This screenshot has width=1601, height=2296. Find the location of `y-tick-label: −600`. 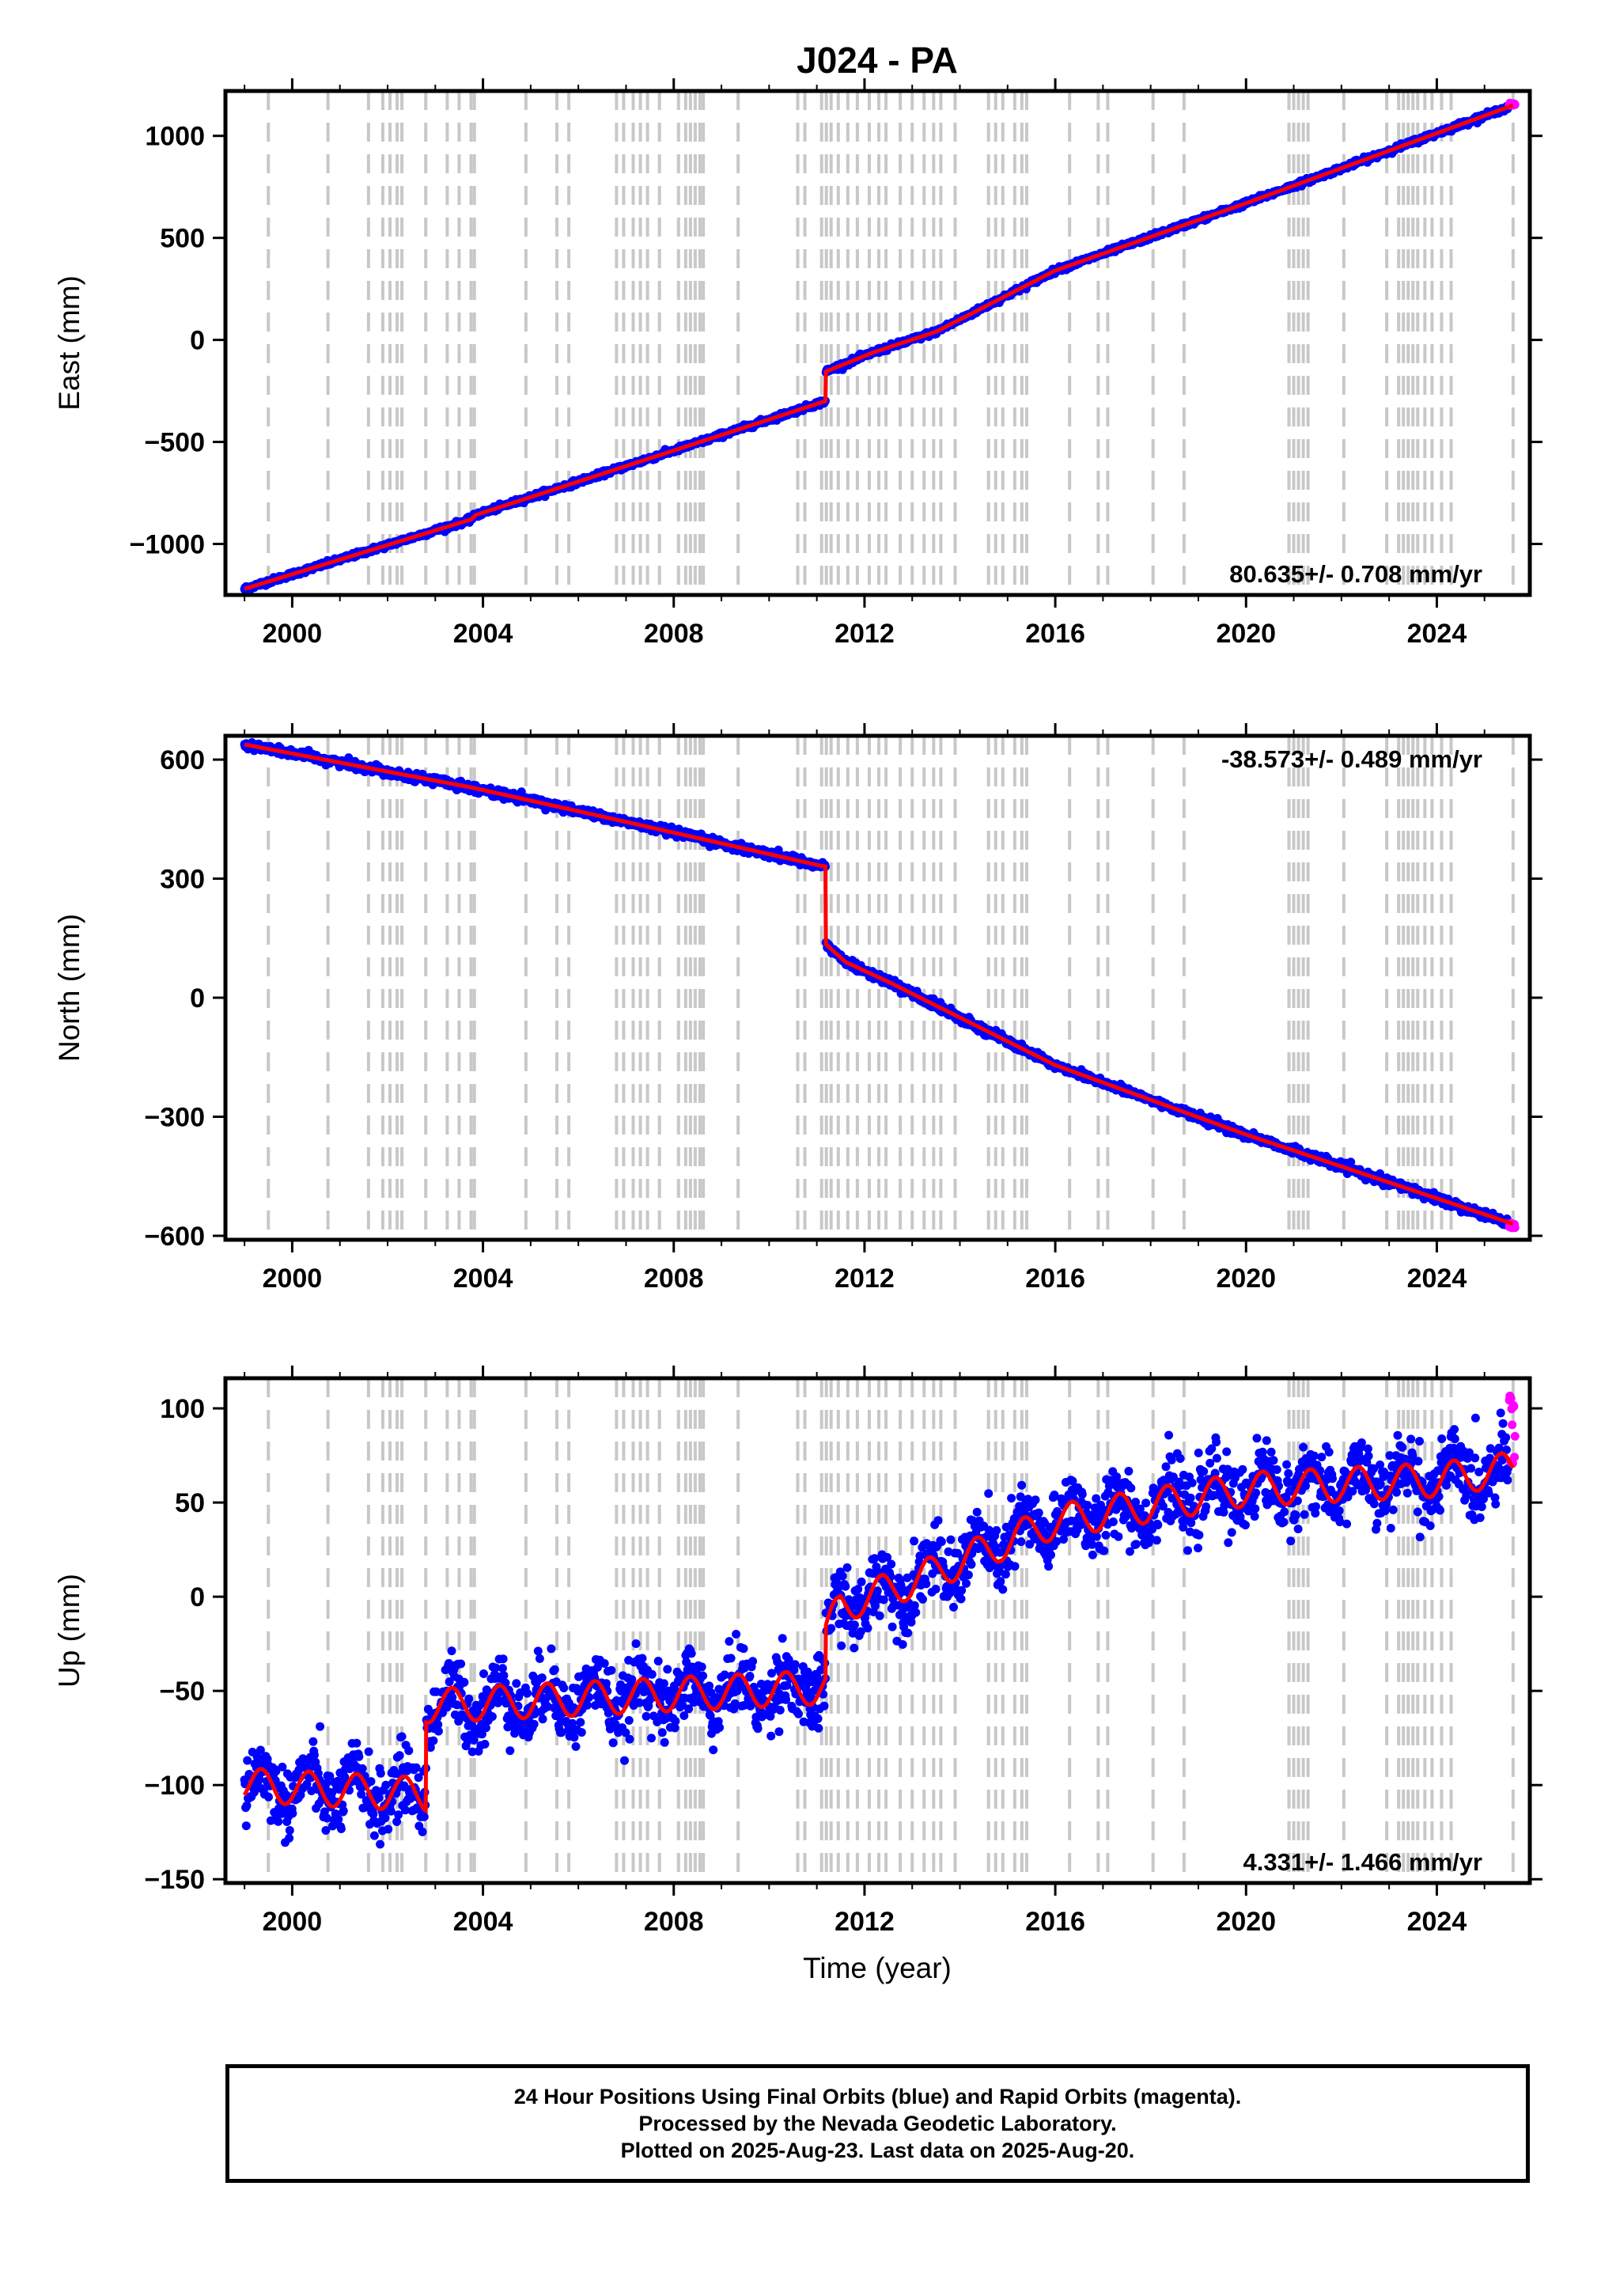

y-tick-label: −600 is located at coordinates (175, 1237).